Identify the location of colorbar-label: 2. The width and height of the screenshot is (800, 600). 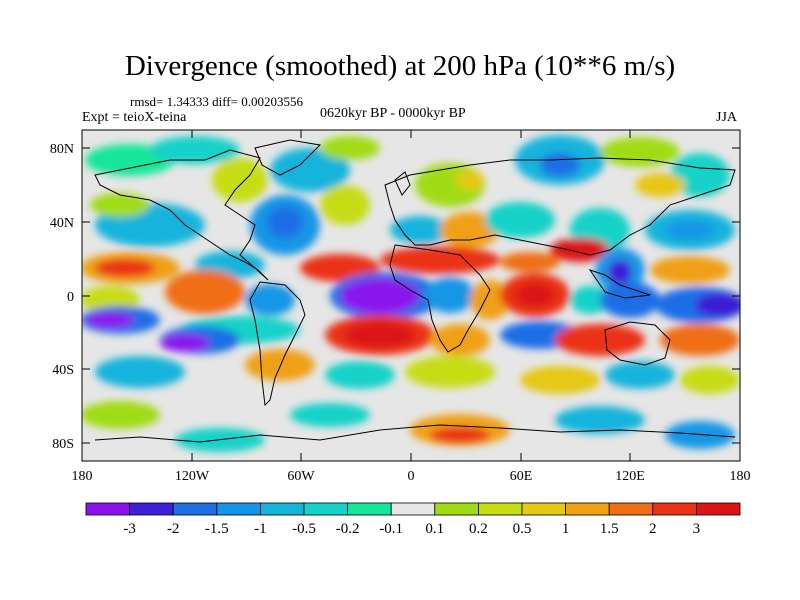
(653, 529).